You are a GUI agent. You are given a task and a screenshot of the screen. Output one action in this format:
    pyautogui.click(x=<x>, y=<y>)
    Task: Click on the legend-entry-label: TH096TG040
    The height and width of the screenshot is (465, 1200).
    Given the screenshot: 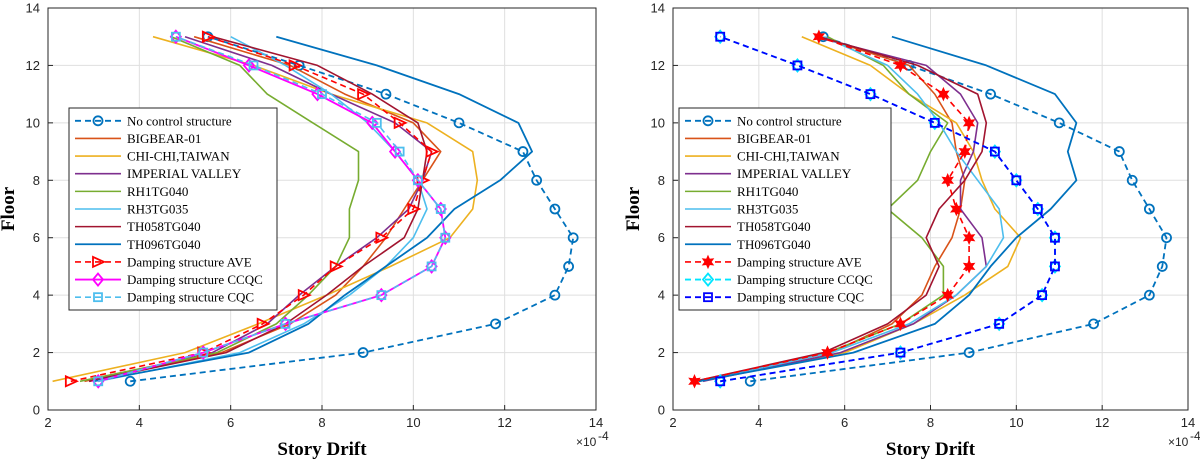 What is the action you would take?
    pyautogui.click(x=774, y=244)
    